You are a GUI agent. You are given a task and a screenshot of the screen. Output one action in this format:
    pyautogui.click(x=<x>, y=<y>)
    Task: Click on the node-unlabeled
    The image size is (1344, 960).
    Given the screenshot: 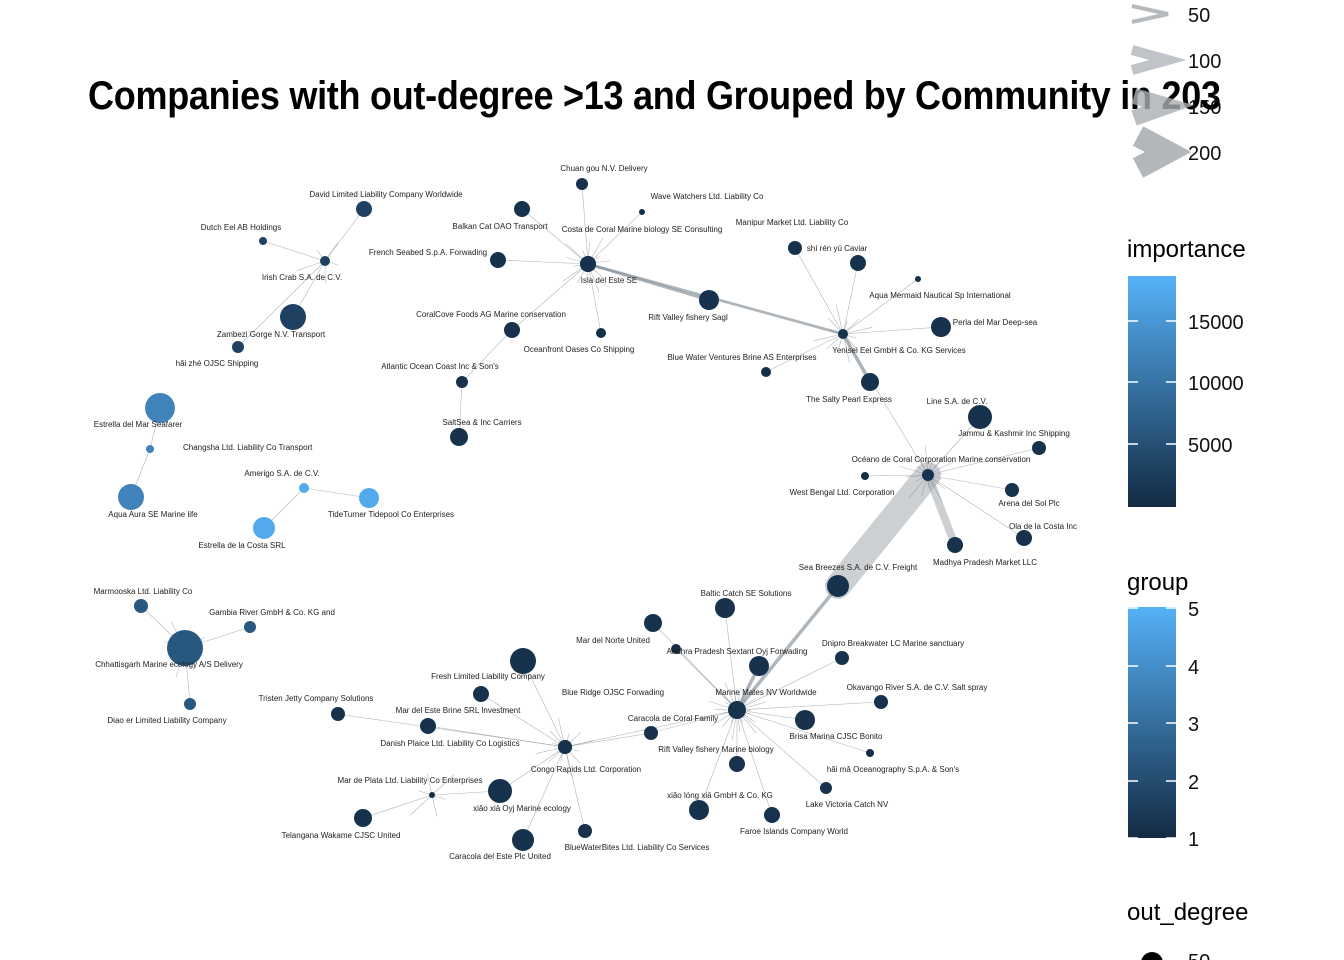 What is the action you would take?
    pyautogui.click(x=676, y=649)
    